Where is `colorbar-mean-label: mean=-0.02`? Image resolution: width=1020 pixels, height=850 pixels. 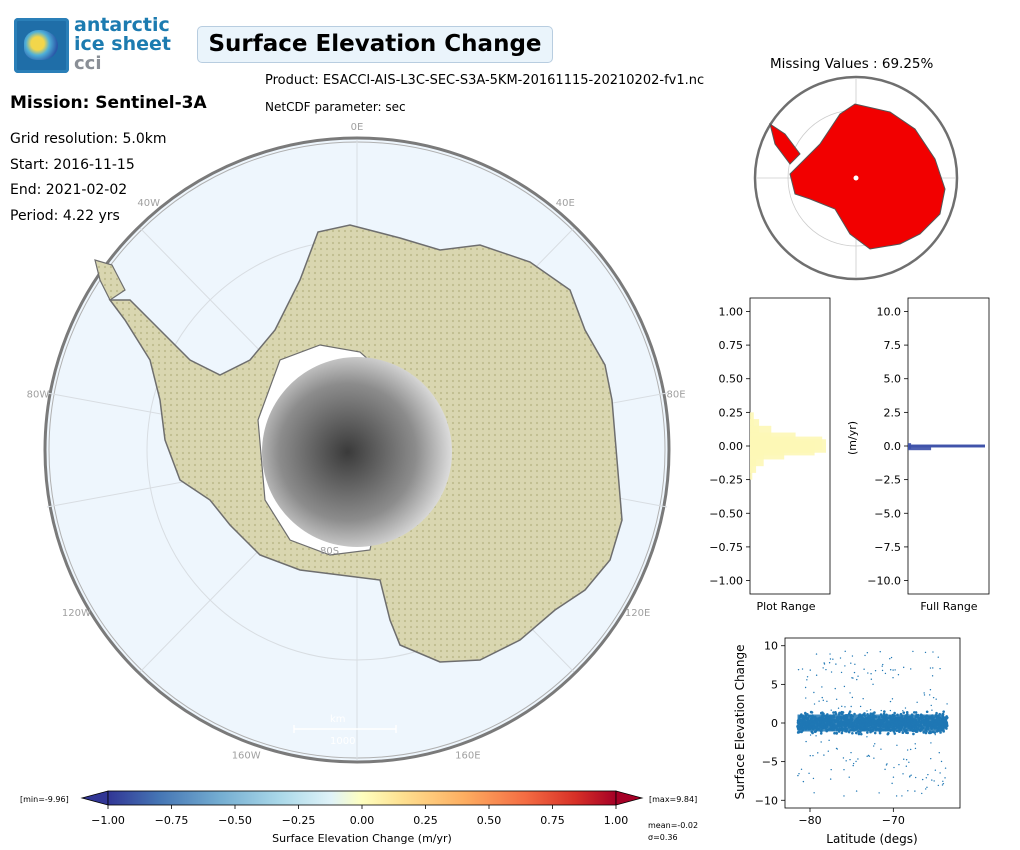 colorbar-mean-label: mean=-0.02 is located at coordinates (673, 825).